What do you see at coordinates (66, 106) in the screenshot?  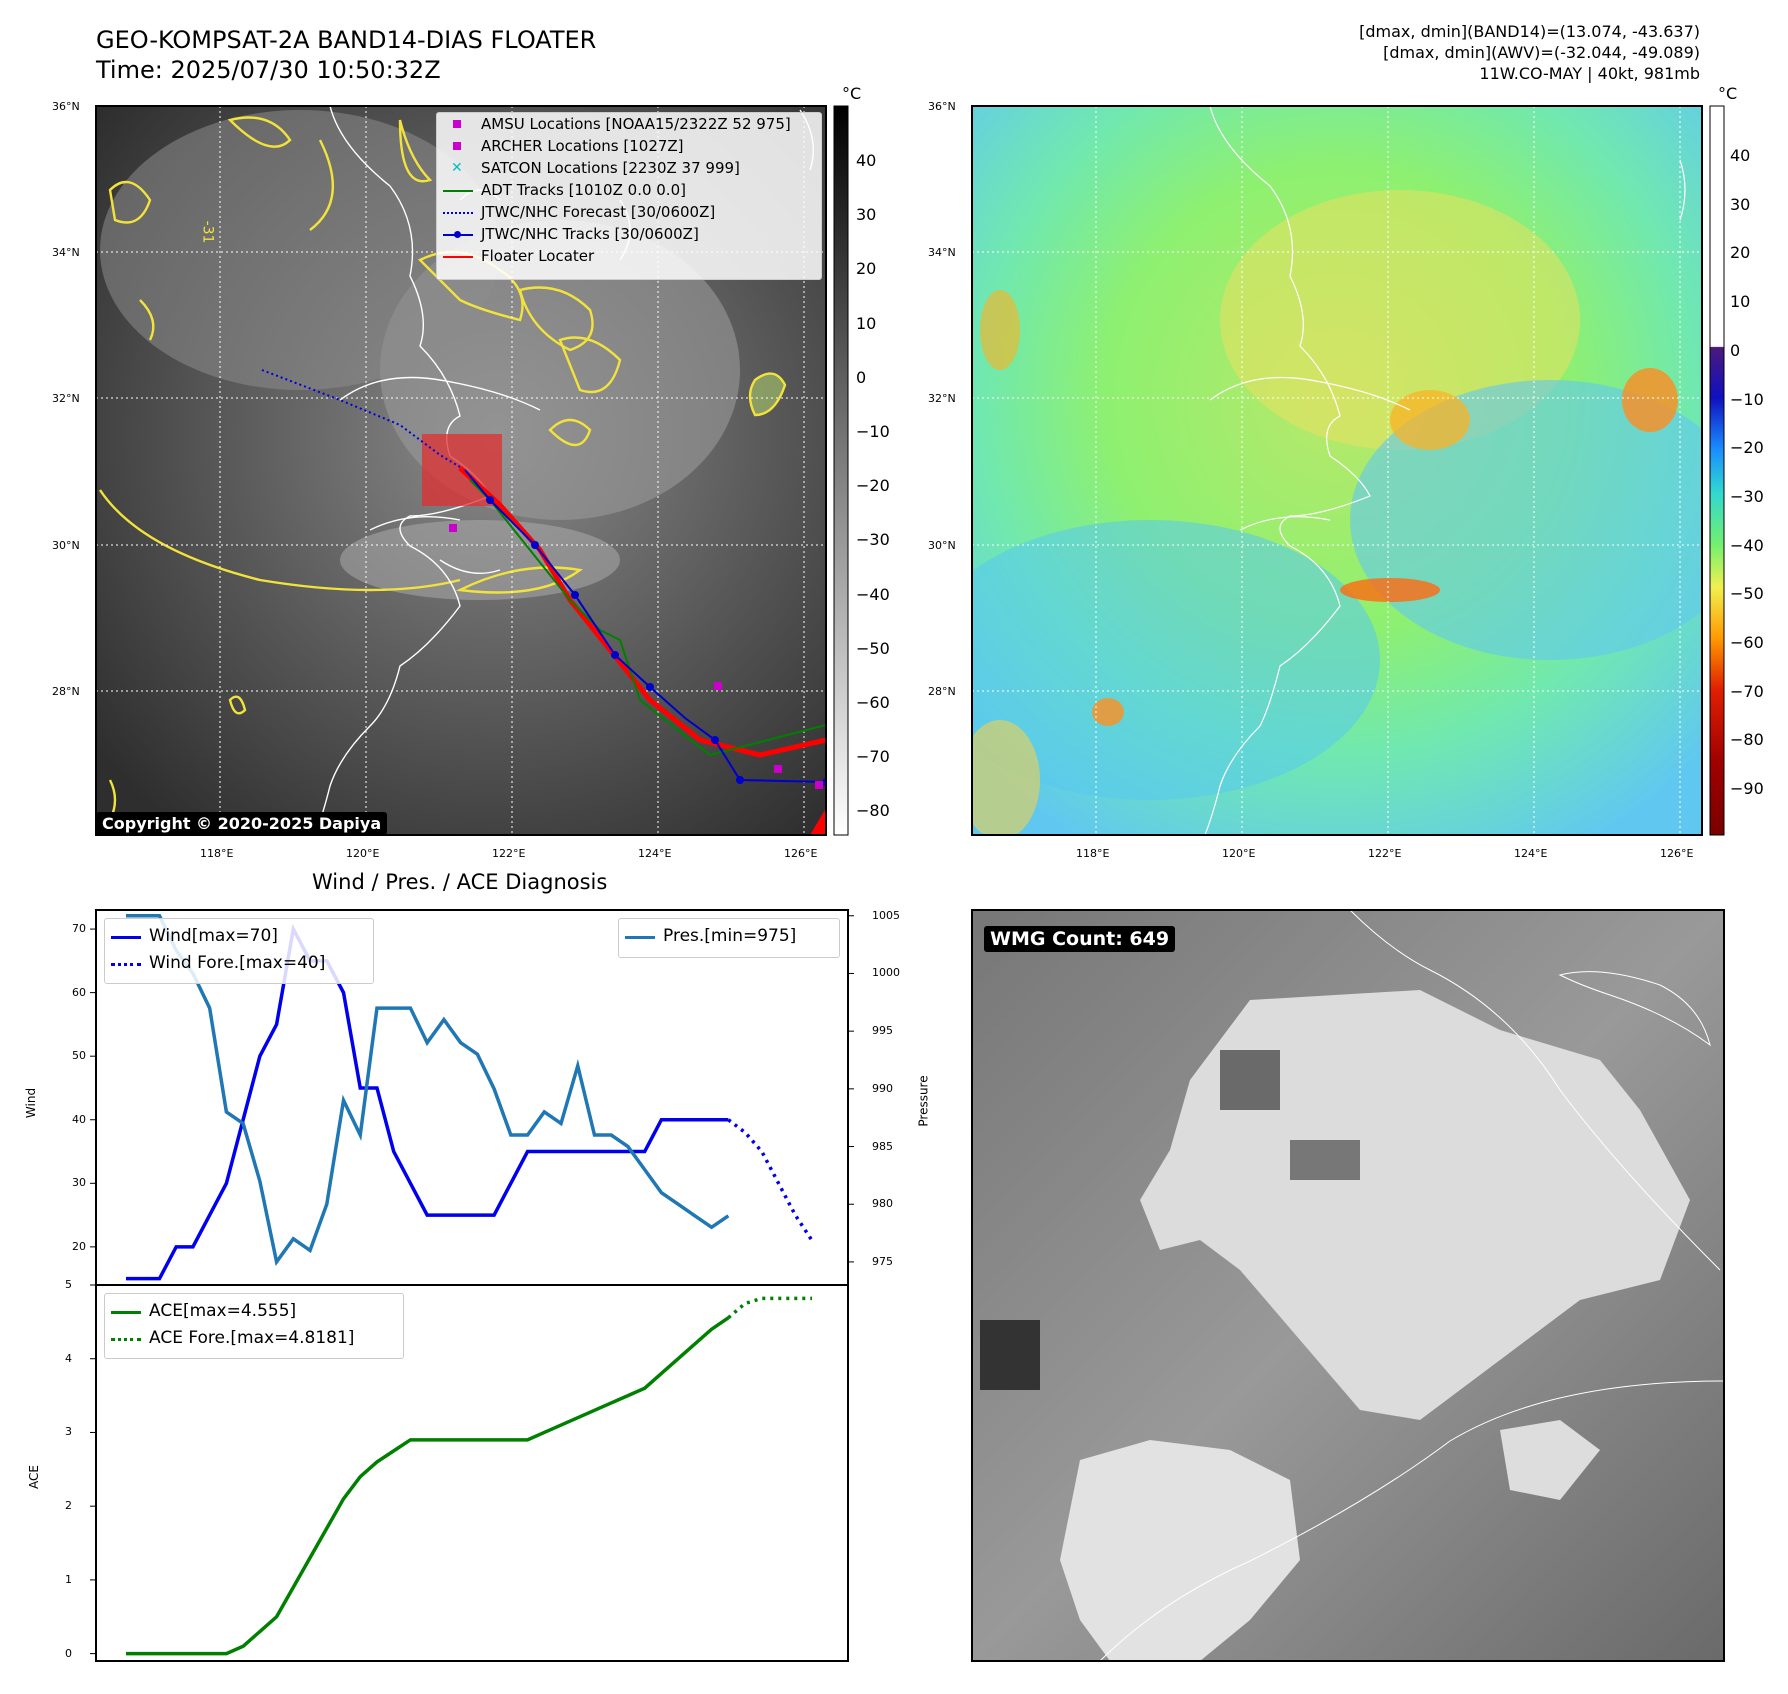 I see `ir-lat-tick: 36°N` at bounding box center [66, 106].